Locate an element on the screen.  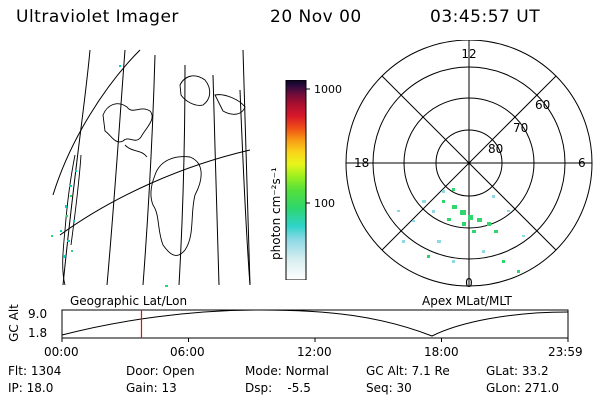
timeline-frame is located at coordinates (315, 324).